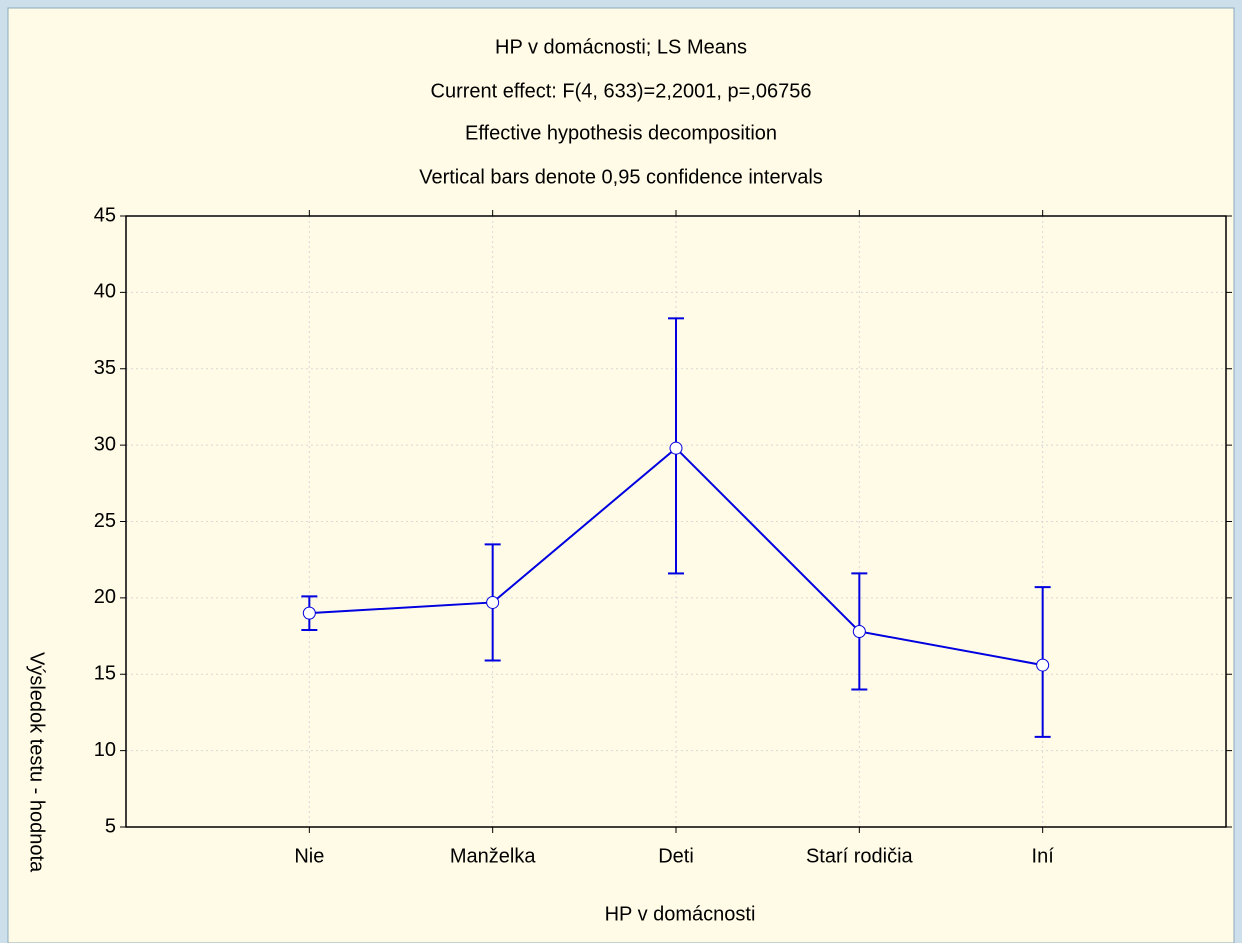 The width and height of the screenshot is (1242, 943). I want to click on y-tick-label: 30, so click(105, 444).